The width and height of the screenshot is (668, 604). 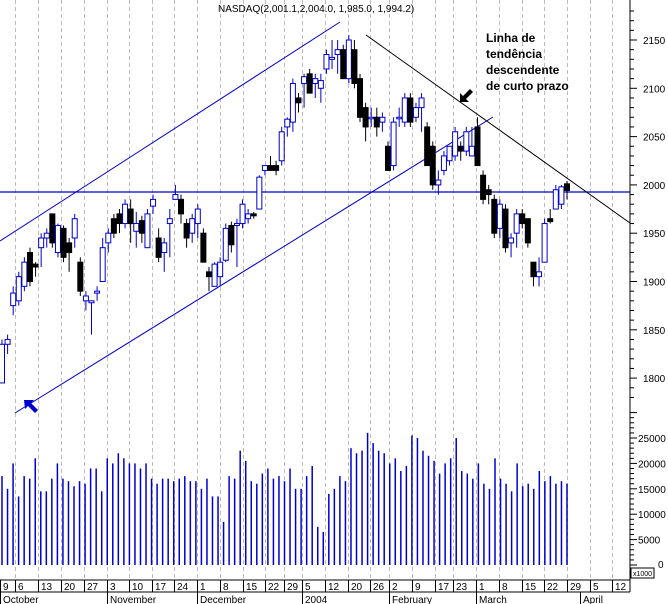 I want to click on month-label: December, so click(x=223, y=599).